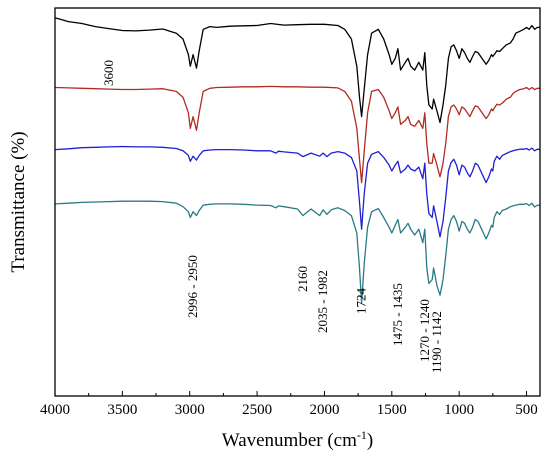 This screenshot has width=550, height=460. Describe the element at coordinates (459, 410) in the screenshot. I see `x-tick-label: 1000` at that location.